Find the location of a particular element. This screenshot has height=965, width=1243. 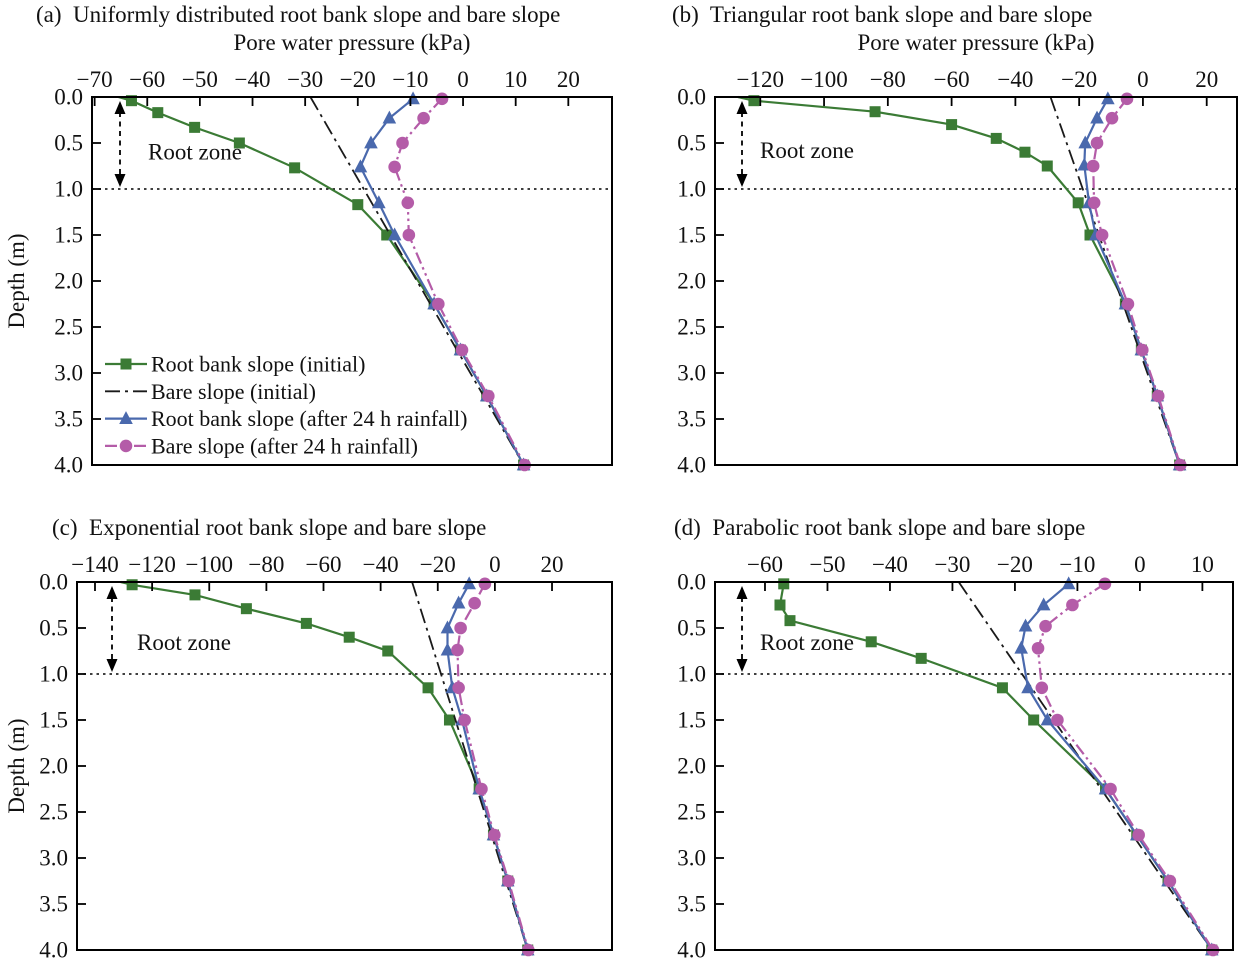

x-tick-label: 0 is located at coordinates (1143, 79).